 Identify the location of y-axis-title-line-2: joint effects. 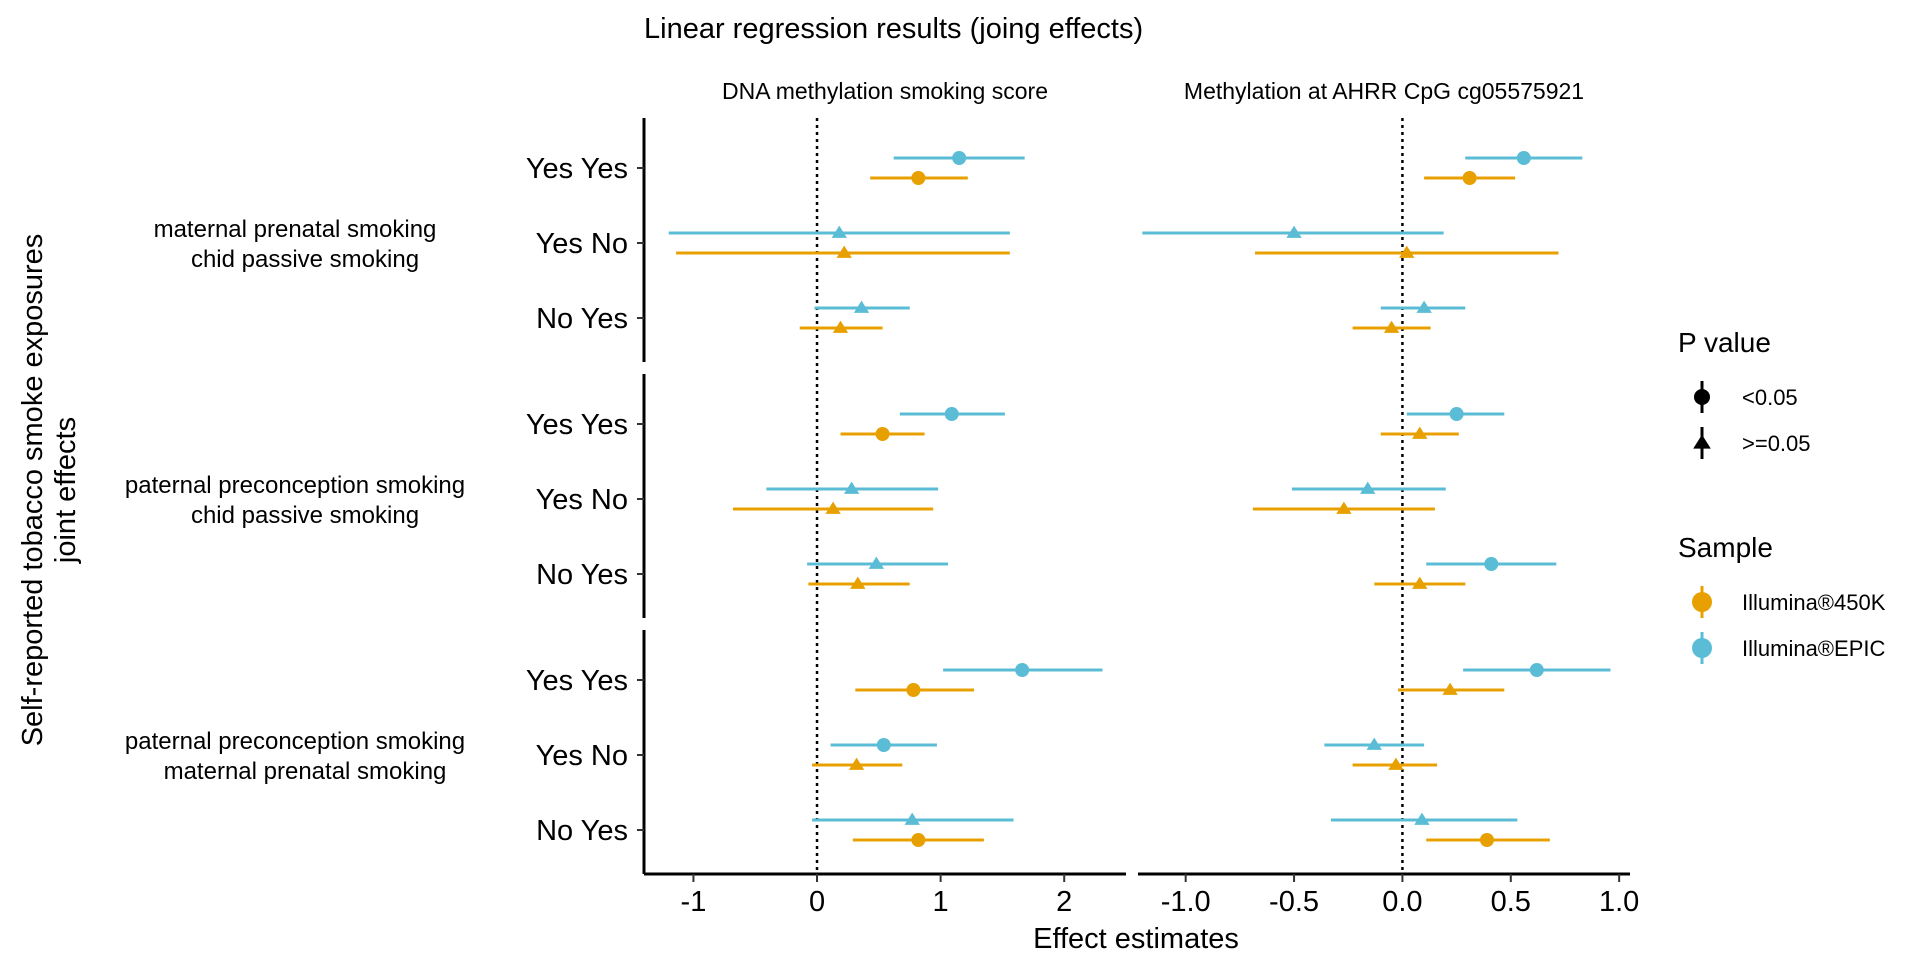
(66, 490).